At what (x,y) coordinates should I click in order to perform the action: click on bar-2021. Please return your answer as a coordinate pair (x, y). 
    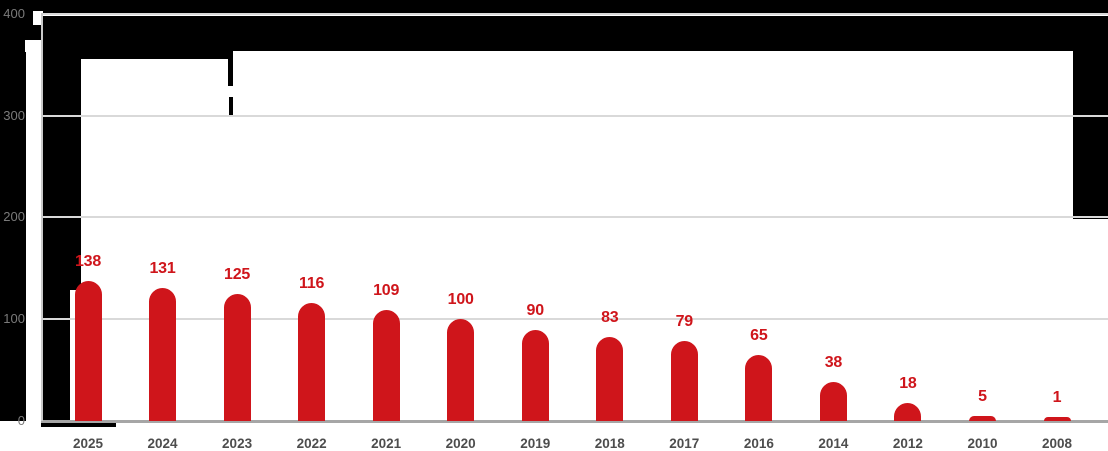
    Looking at the image, I should click on (386, 365).